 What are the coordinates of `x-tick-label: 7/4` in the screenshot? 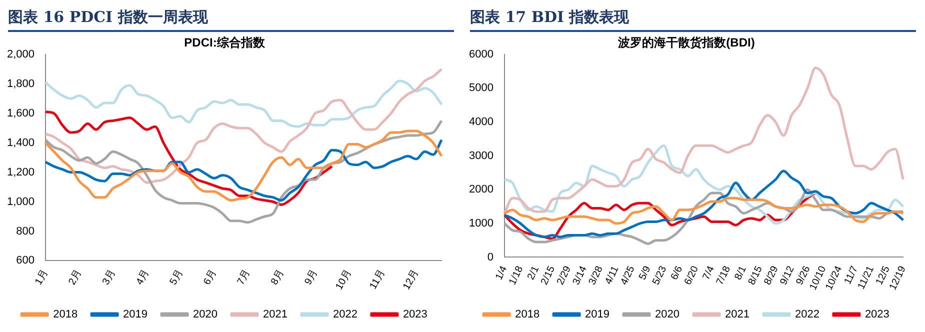 It's located at (709, 273).